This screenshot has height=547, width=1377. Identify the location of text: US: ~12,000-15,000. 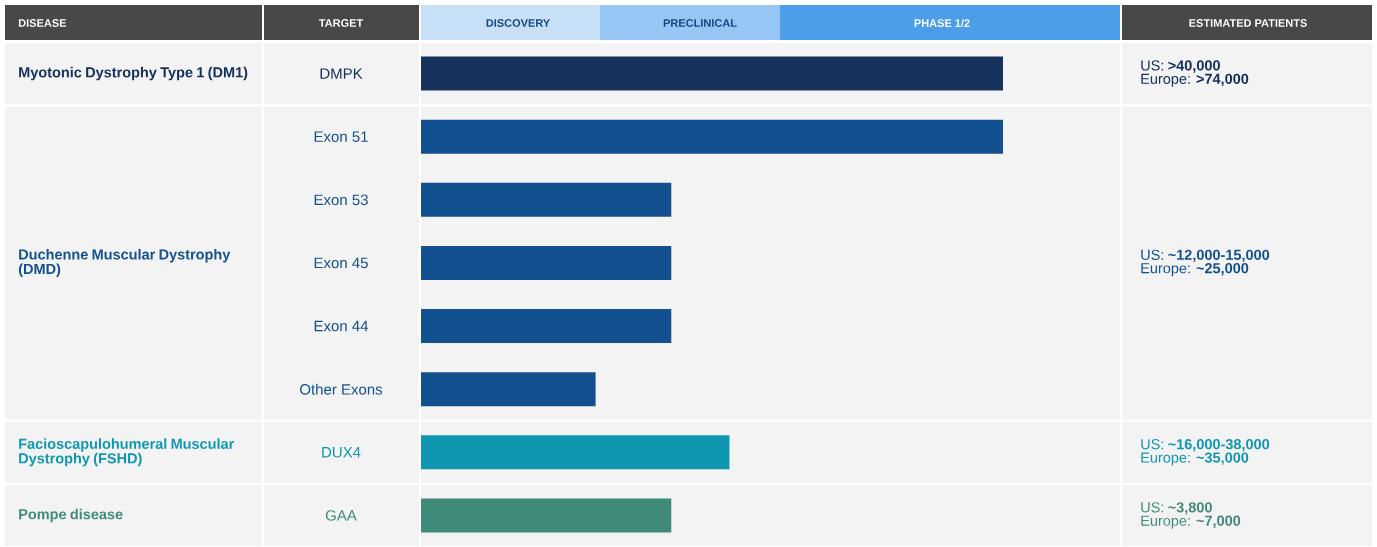
(1205, 256).